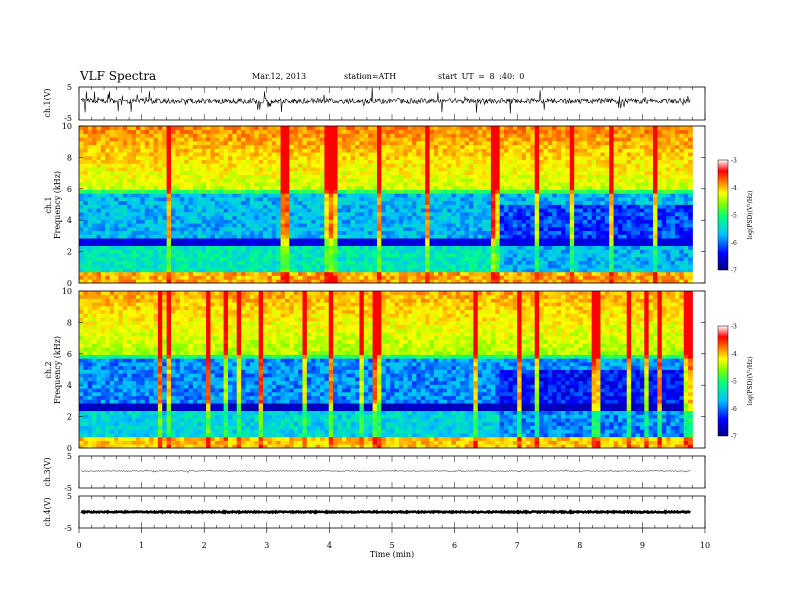  I want to click on ch1-waveform-trace, so click(385, 100).